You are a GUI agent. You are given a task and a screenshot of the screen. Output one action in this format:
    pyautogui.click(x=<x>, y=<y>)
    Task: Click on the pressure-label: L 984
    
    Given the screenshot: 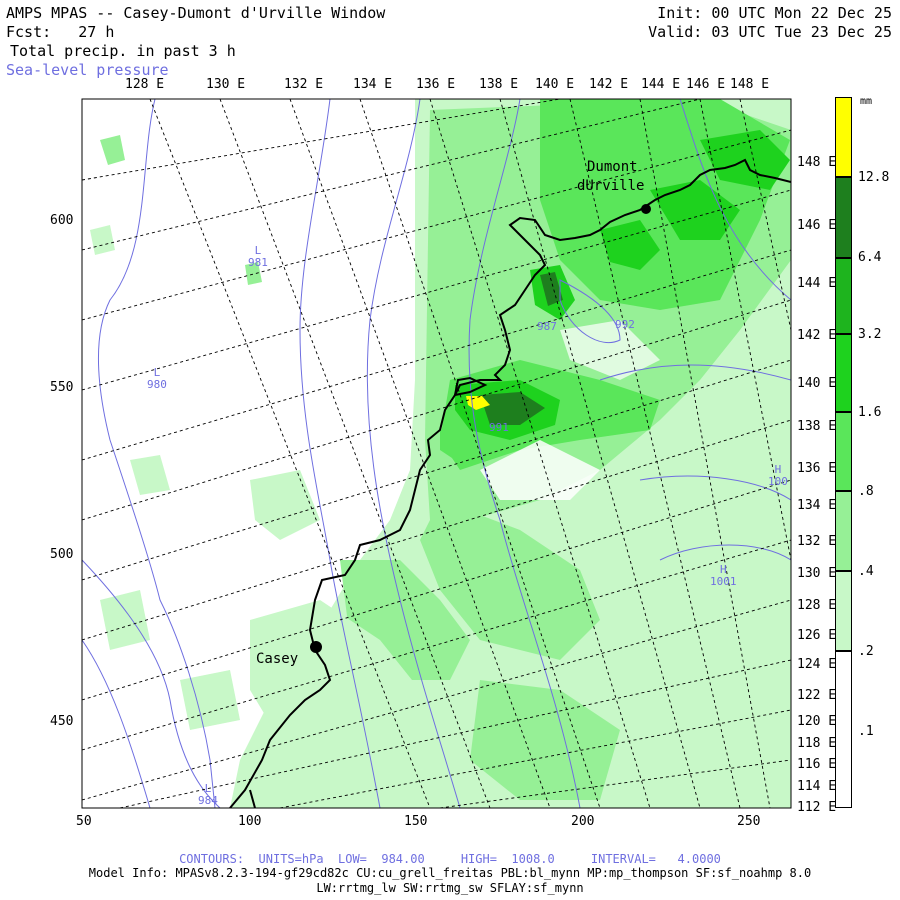 What is the action you would take?
    pyautogui.click(x=208, y=794)
    